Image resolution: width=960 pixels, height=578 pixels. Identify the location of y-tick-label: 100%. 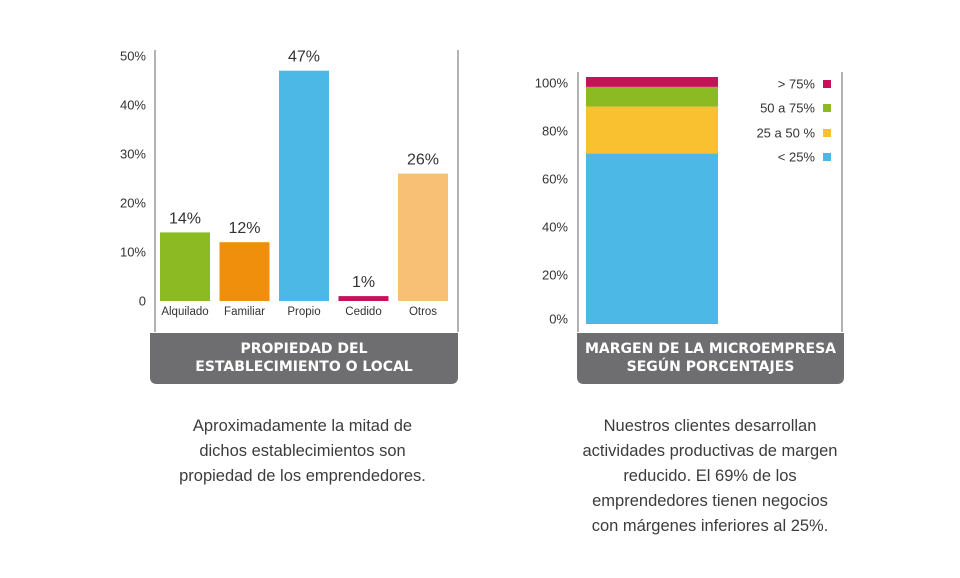
(552, 83).